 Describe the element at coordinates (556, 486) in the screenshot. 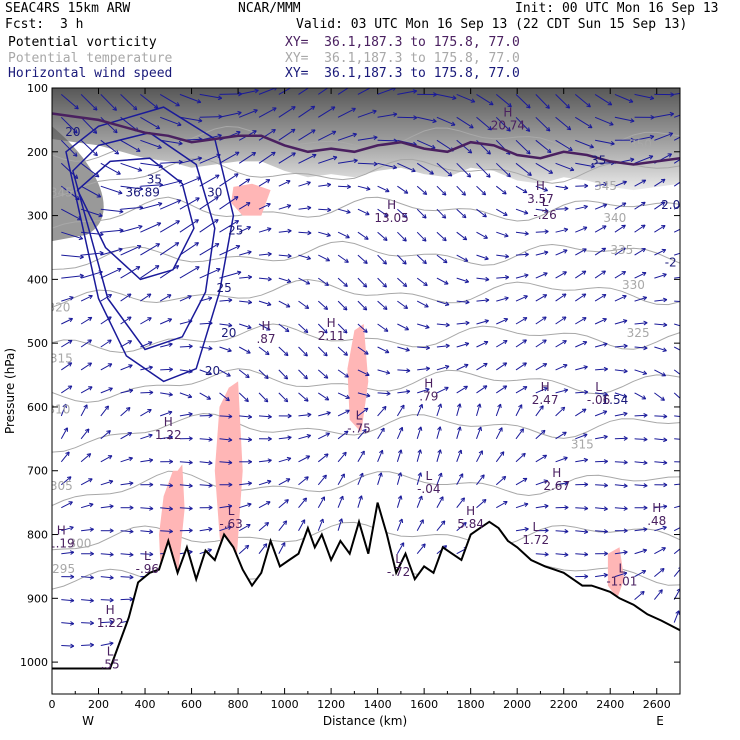

I see `pv-extremum-value: 2.67` at that location.